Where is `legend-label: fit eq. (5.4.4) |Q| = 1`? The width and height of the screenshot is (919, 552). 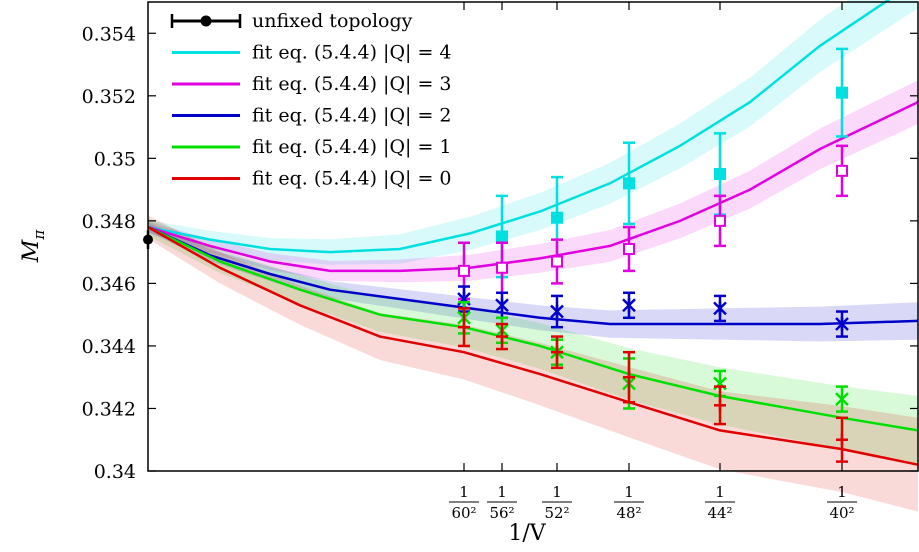 legend-label: fit eq. (5.4.4) |Q| = 1 is located at coordinates (352, 147).